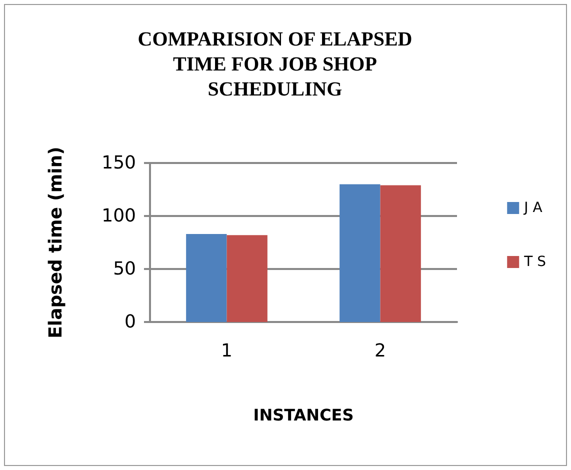 This screenshot has width=571, height=470. What do you see at coordinates (119, 216) in the screenshot?
I see `y-tick-label: 100` at bounding box center [119, 216].